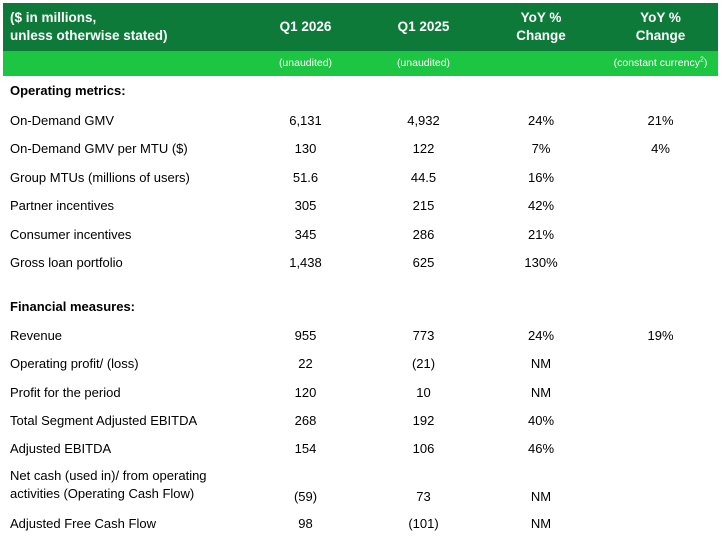  Describe the element at coordinates (36, 335) in the screenshot. I see `row-label: Revenue` at that location.